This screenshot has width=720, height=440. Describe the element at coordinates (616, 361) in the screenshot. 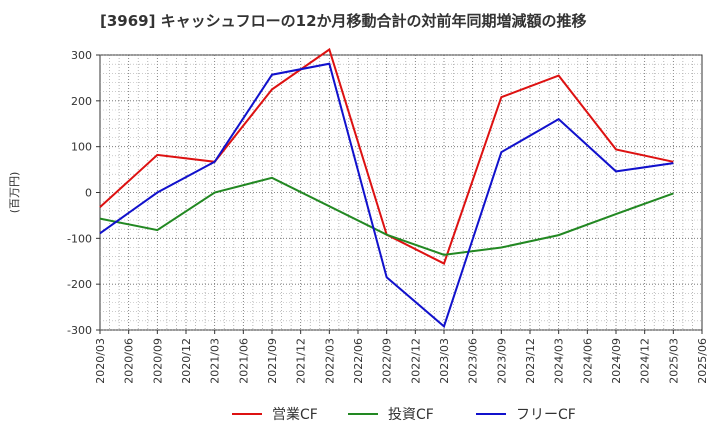

I see `x-tick-label: 2024/09` at that location.